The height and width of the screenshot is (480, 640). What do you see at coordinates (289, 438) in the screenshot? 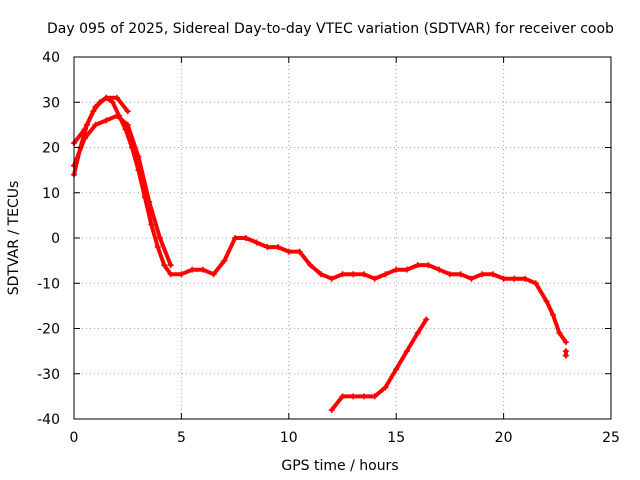
I see `x-tick-label: 10` at bounding box center [289, 438].